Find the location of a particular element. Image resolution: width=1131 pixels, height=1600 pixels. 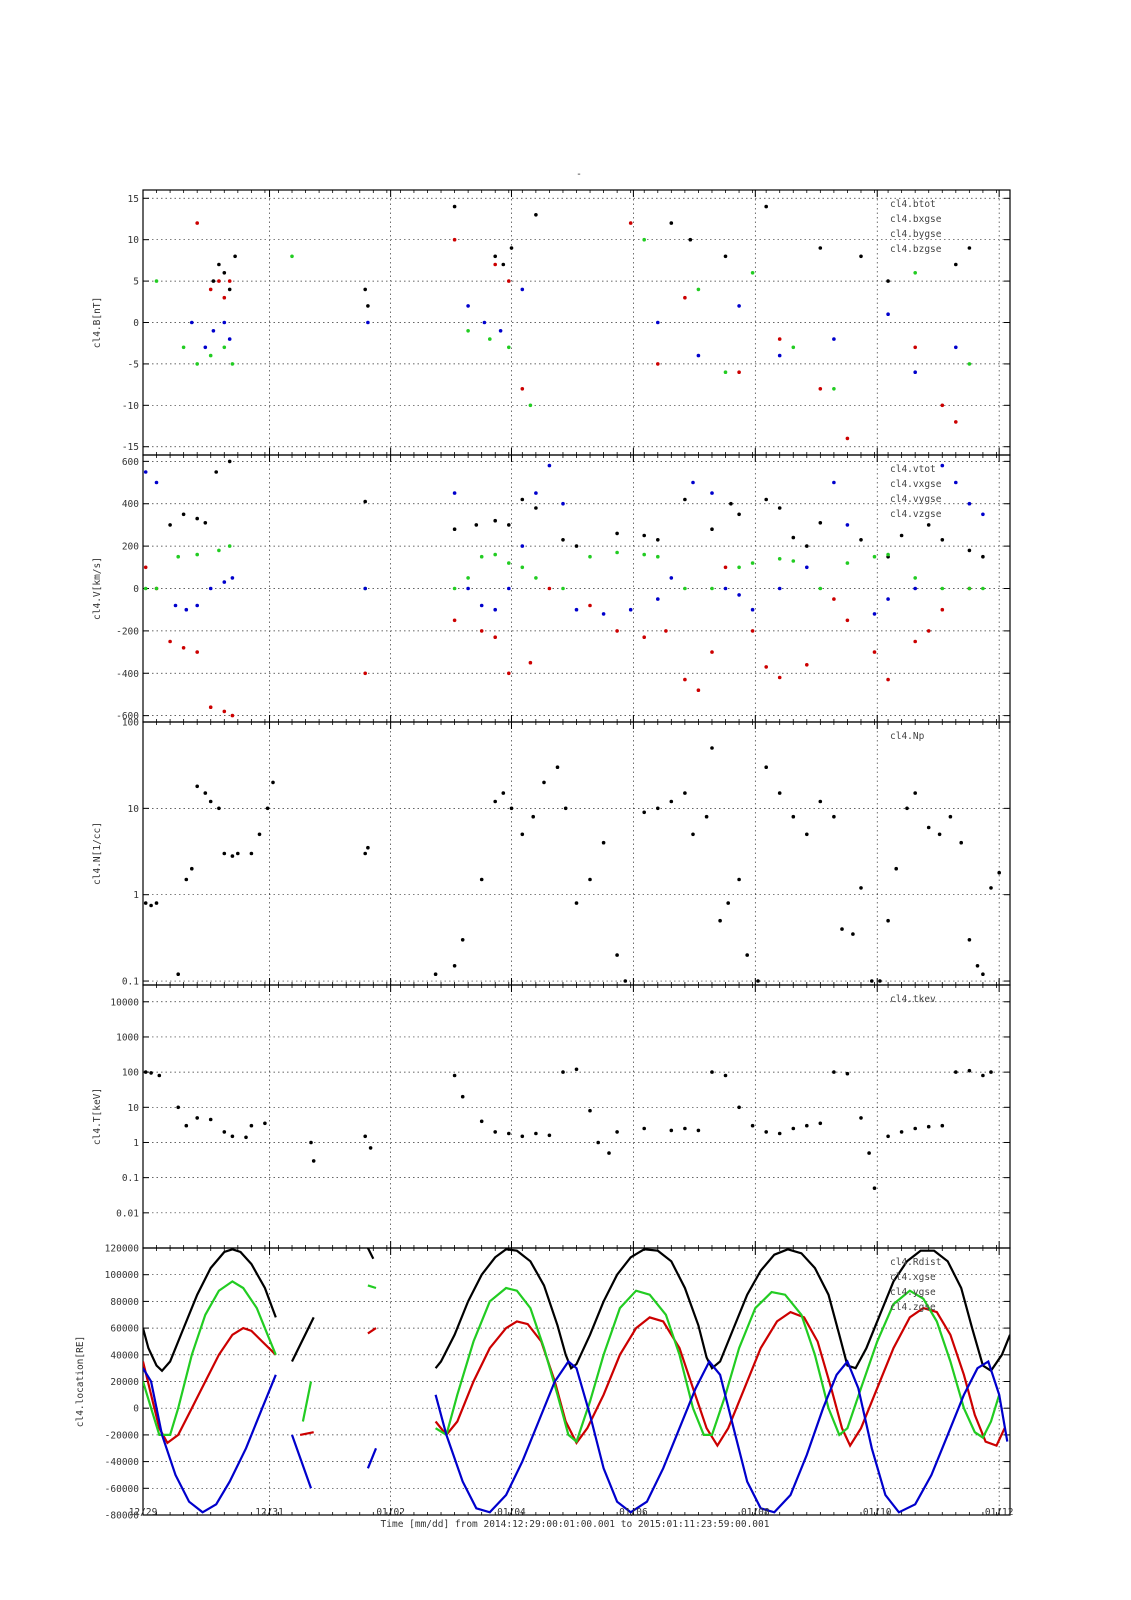

panel-3: 0.1 1 10 100 cl4.N[1/cc] cl4.Np is located at coordinates (551, 853).